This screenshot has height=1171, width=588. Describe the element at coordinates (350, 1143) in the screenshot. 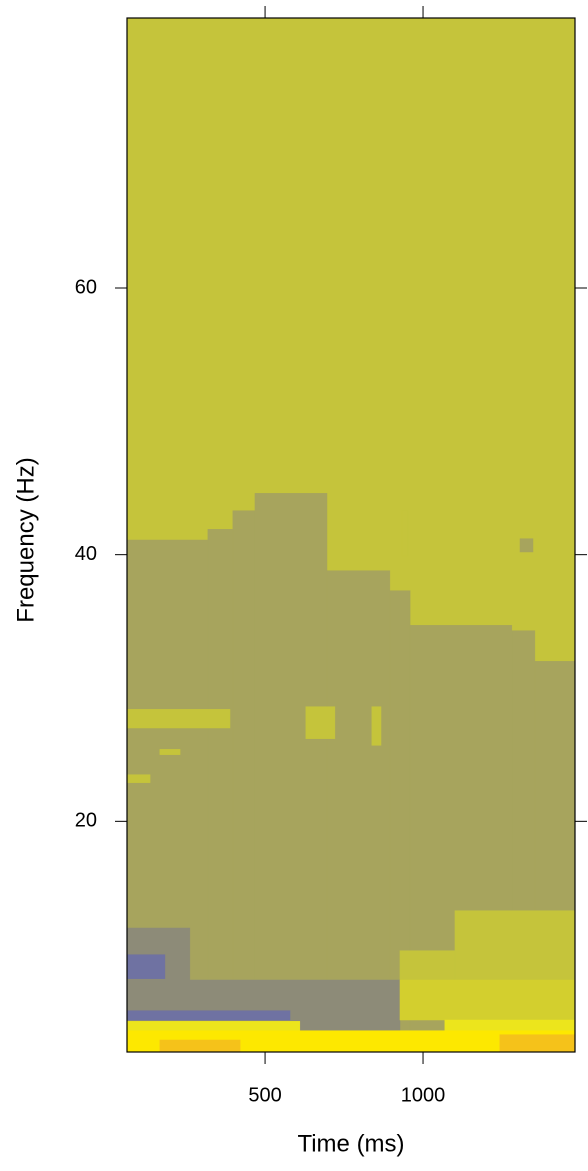

I see `x-axis-label: Time (ms)` at that location.